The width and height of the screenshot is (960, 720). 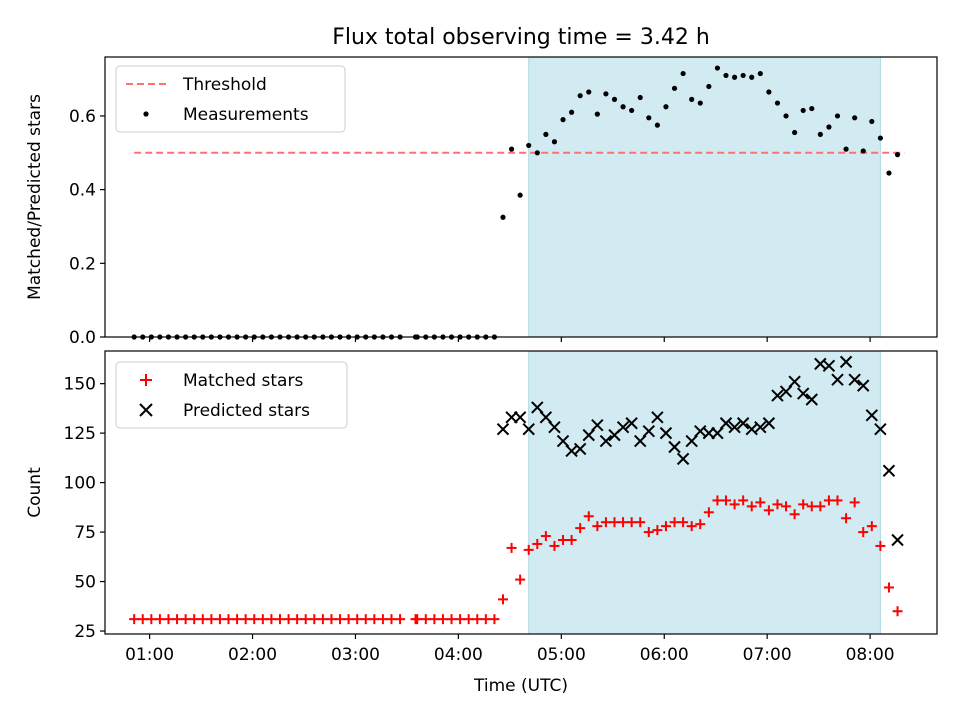 What do you see at coordinates (252, 655) in the screenshot?
I see `x-tick-label: 02:00` at bounding box center [252, 655].